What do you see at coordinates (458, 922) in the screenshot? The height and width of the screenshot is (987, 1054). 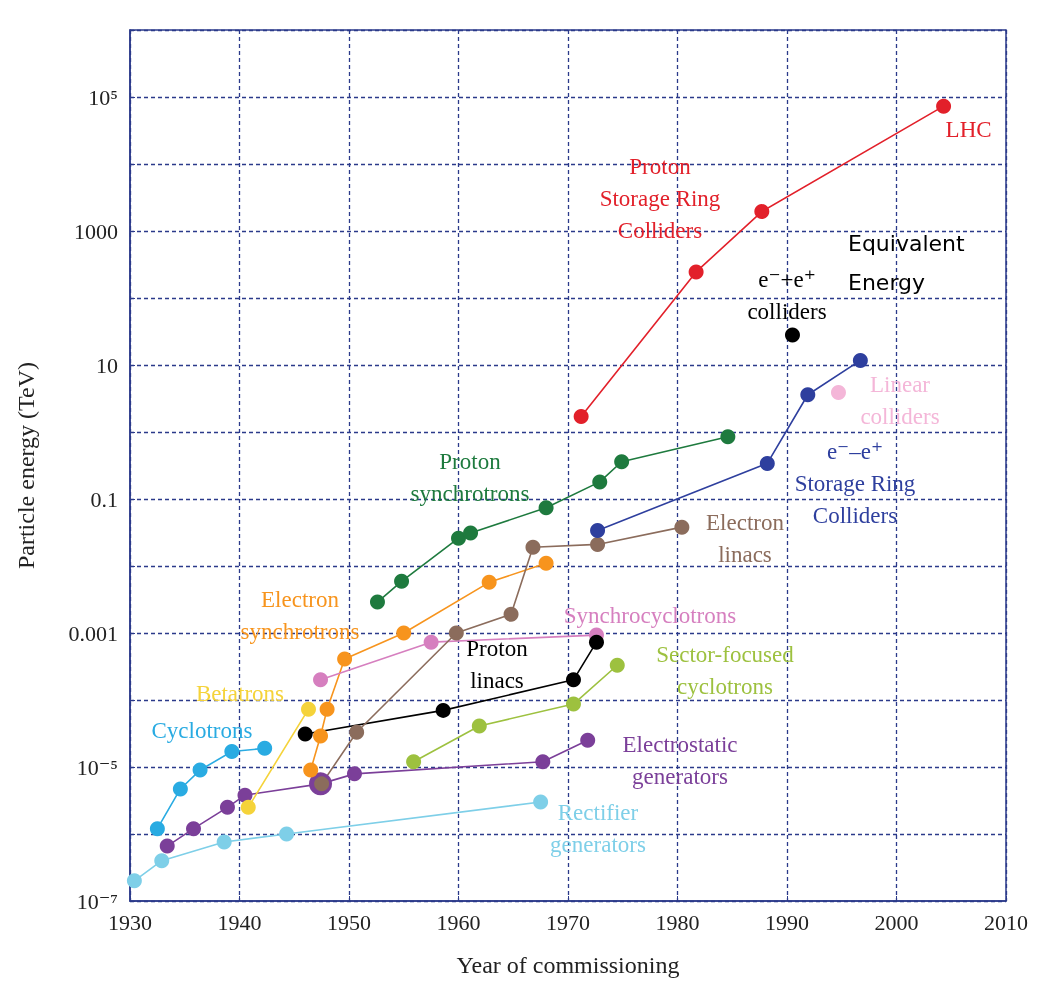 I see `x-tick-label: 1960` at bounding box center [458, 922].